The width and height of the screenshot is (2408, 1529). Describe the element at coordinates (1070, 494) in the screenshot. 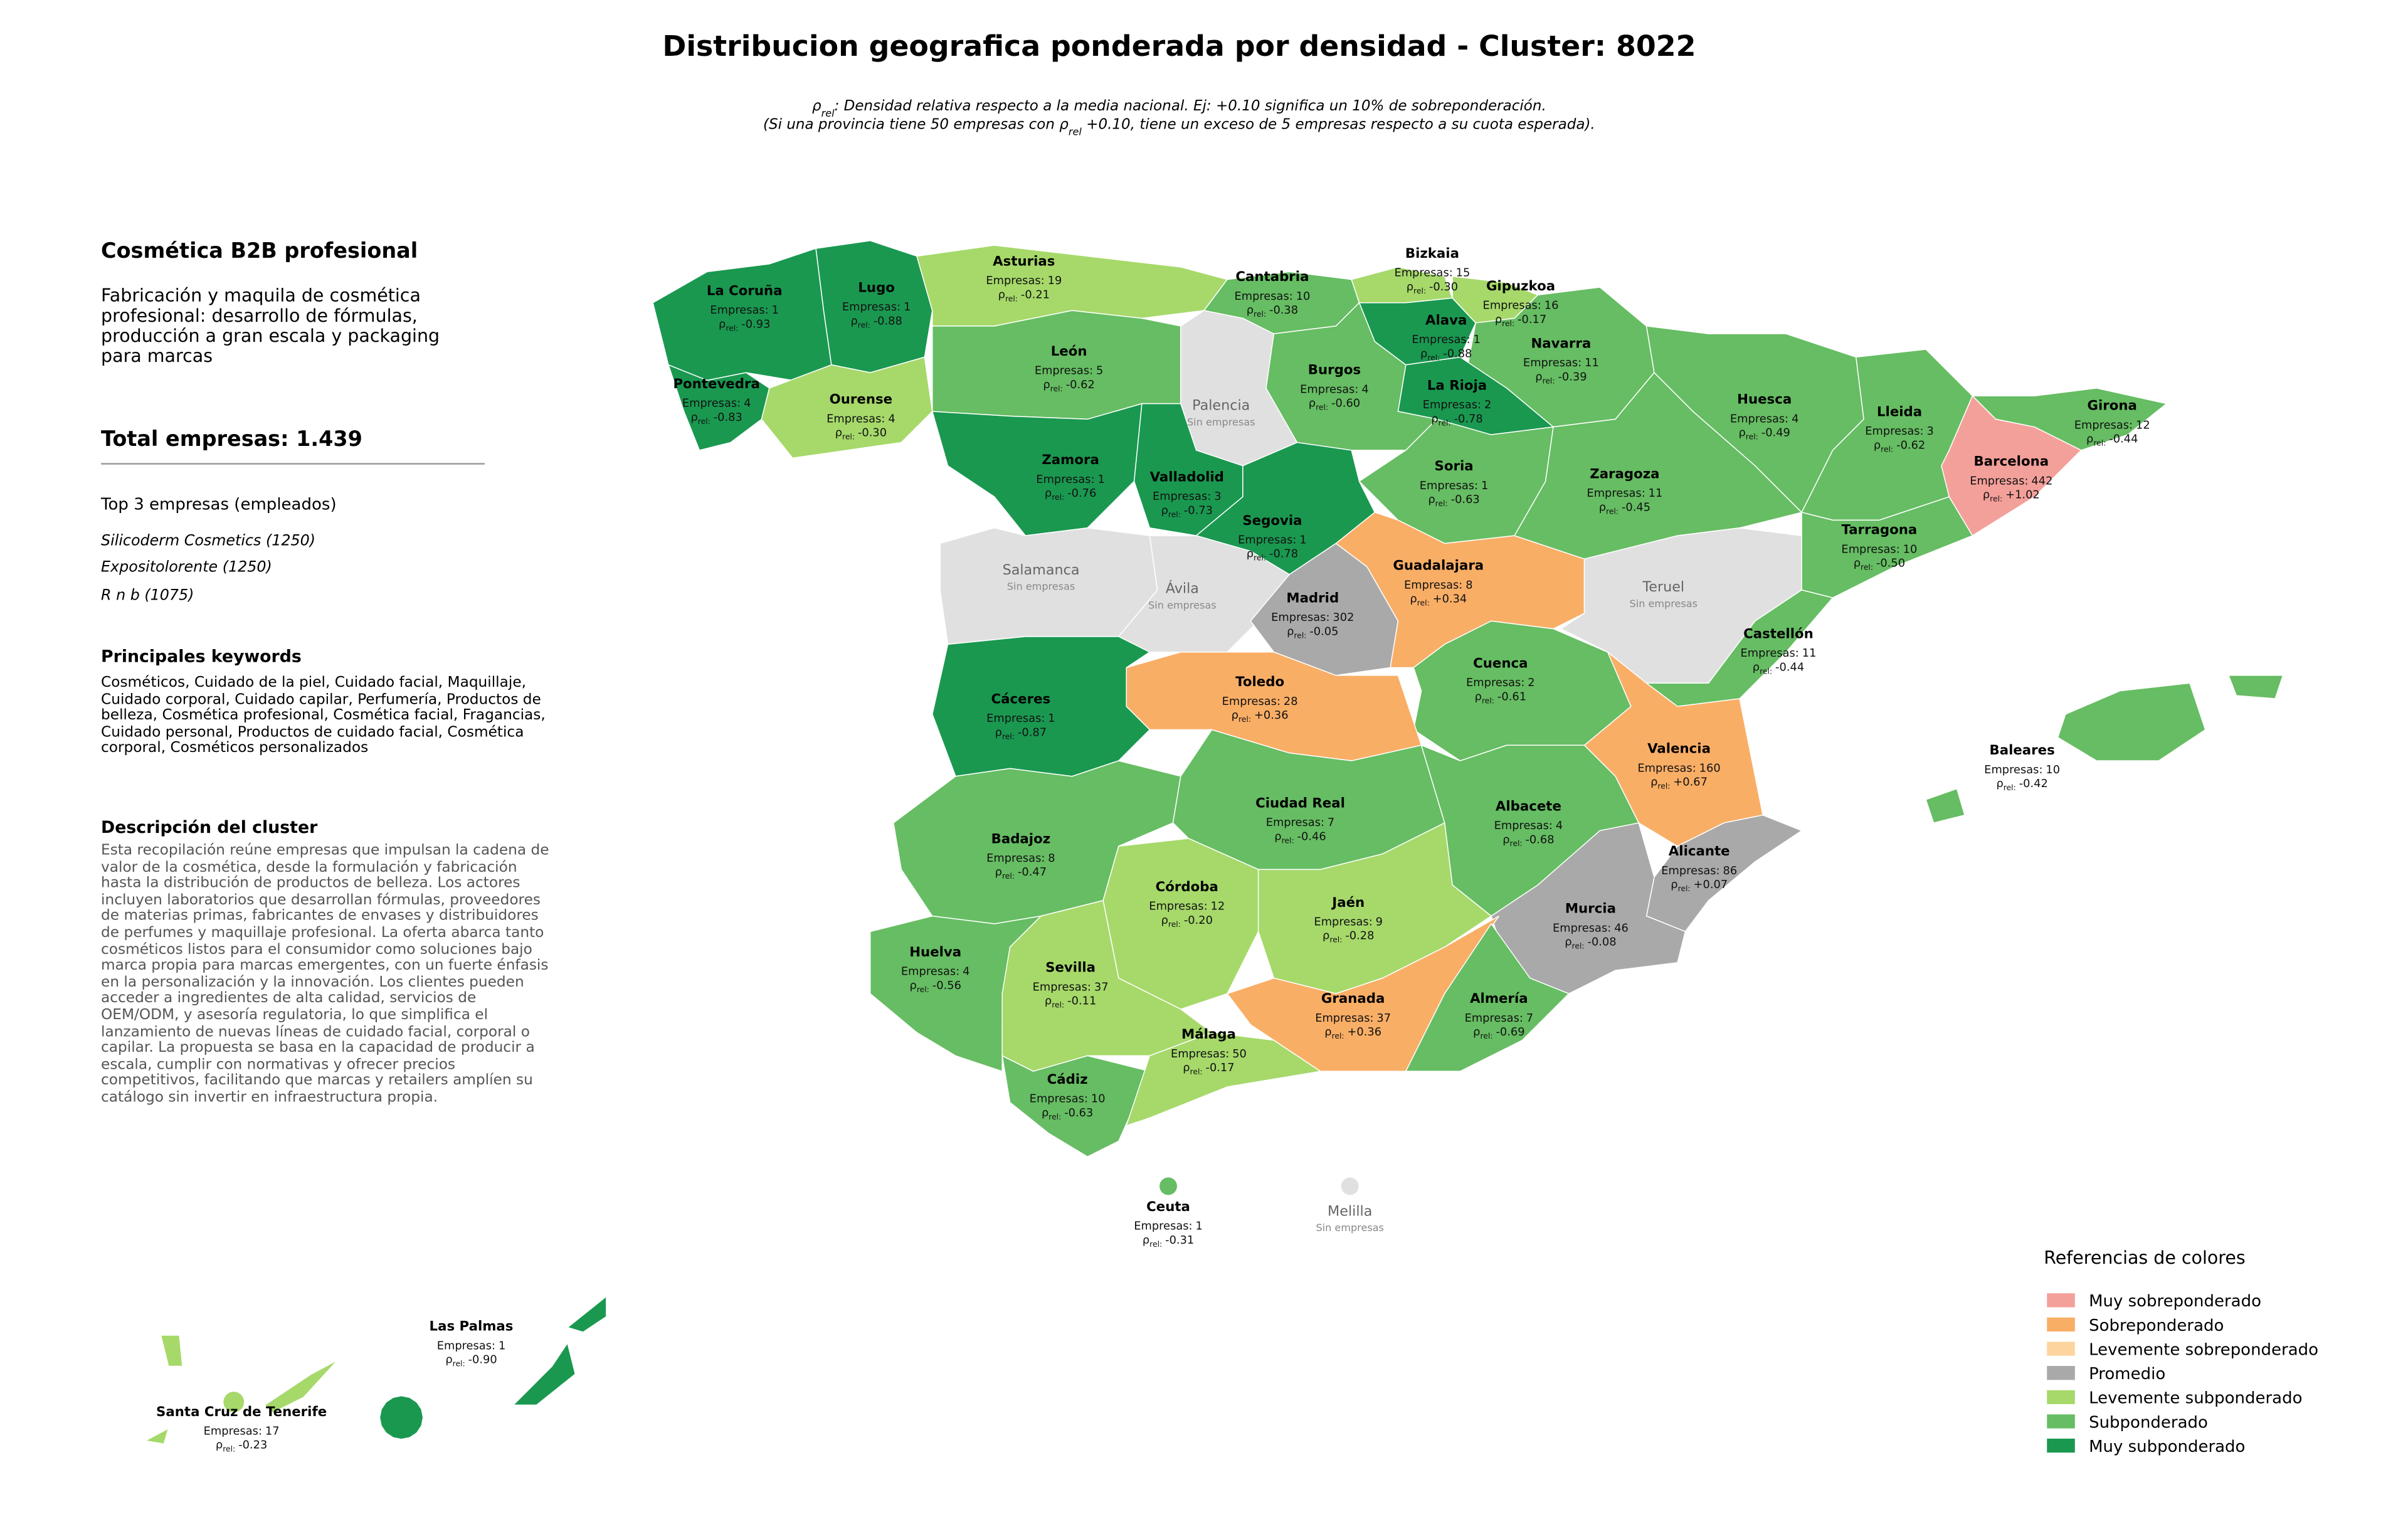

I see `rho-label: ρrel: -0.76` at that location.